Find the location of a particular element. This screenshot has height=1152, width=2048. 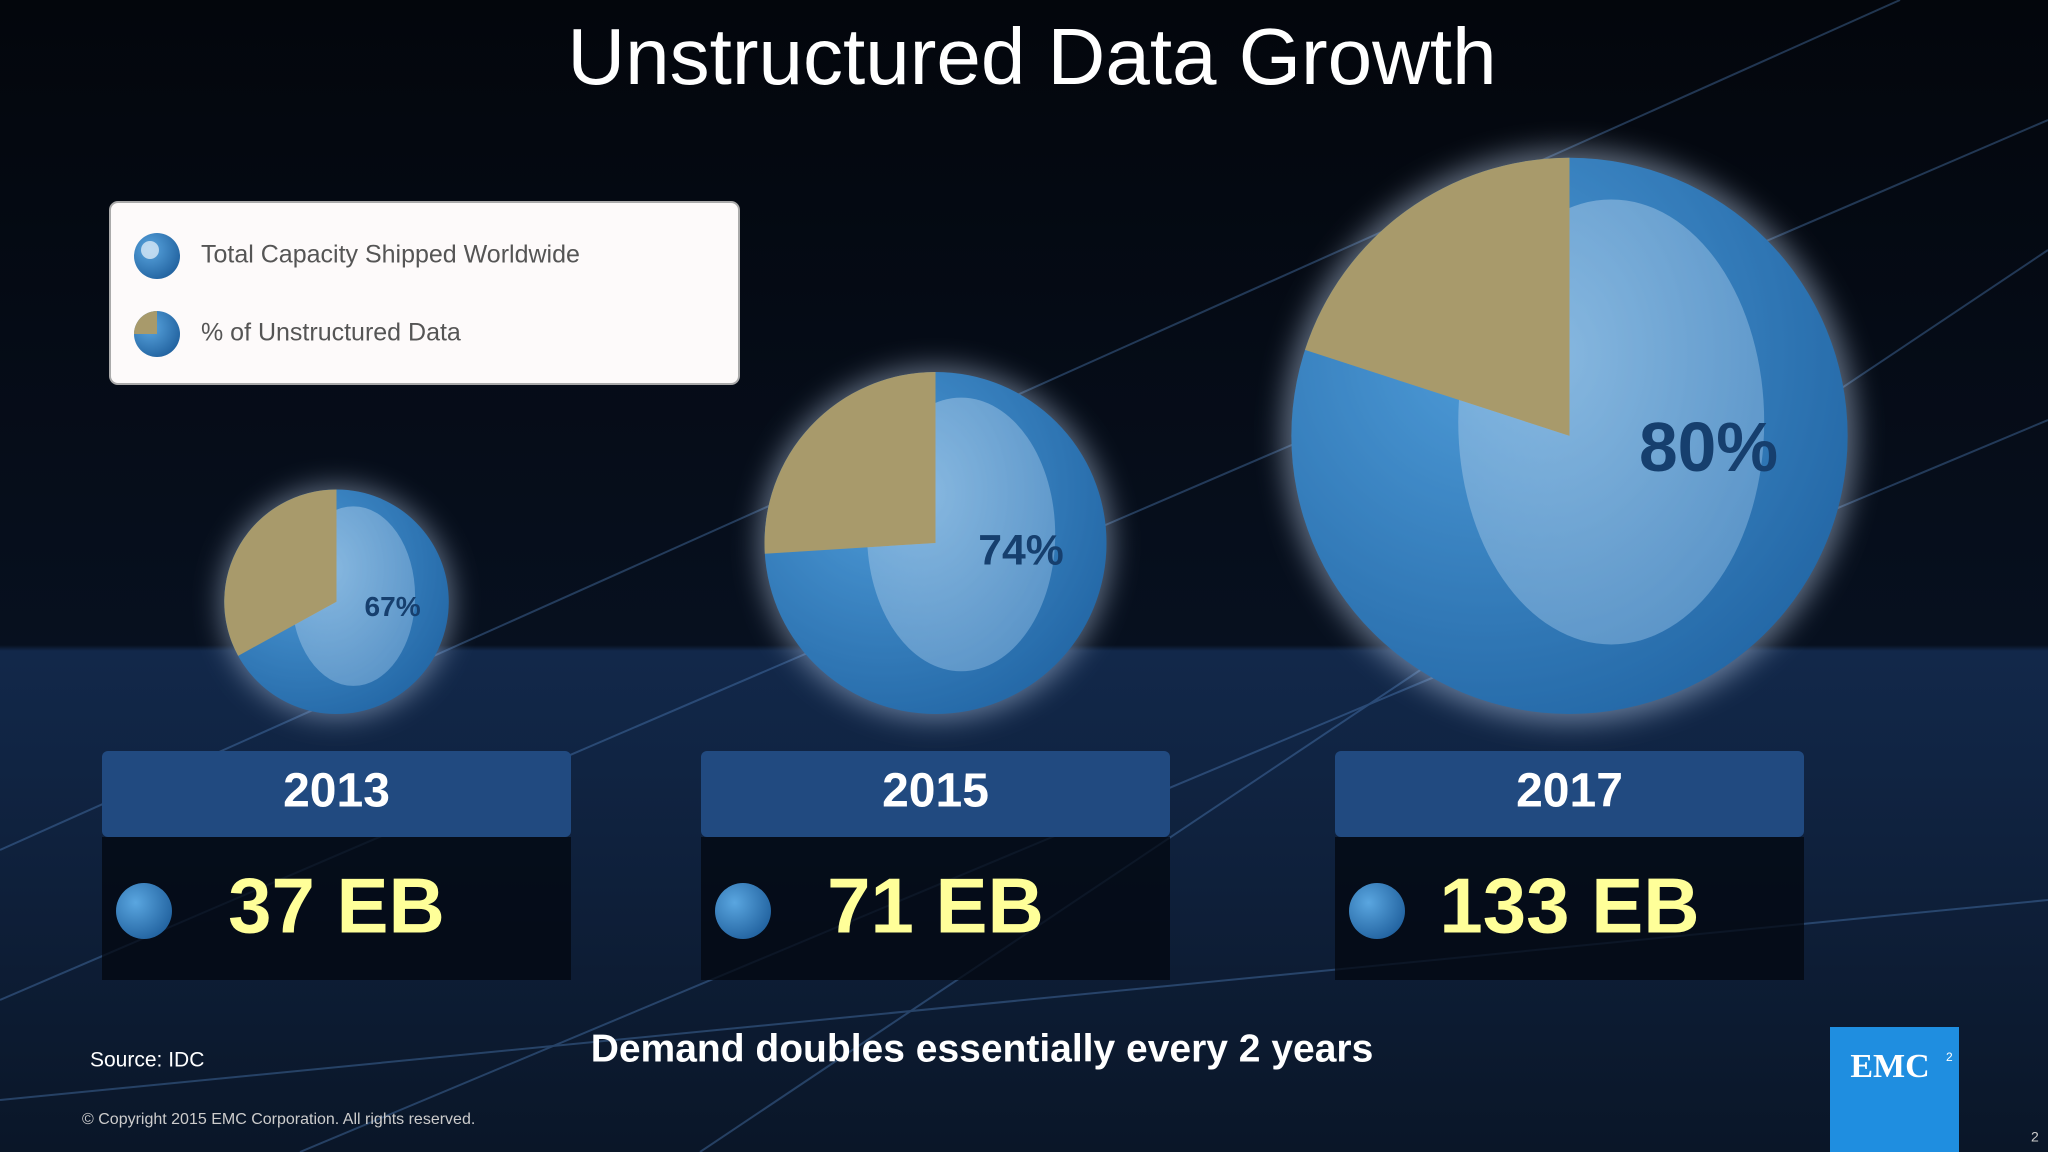

legend-label: Total Capacity Shipped Worldwide is located at coordinates (390, 255).